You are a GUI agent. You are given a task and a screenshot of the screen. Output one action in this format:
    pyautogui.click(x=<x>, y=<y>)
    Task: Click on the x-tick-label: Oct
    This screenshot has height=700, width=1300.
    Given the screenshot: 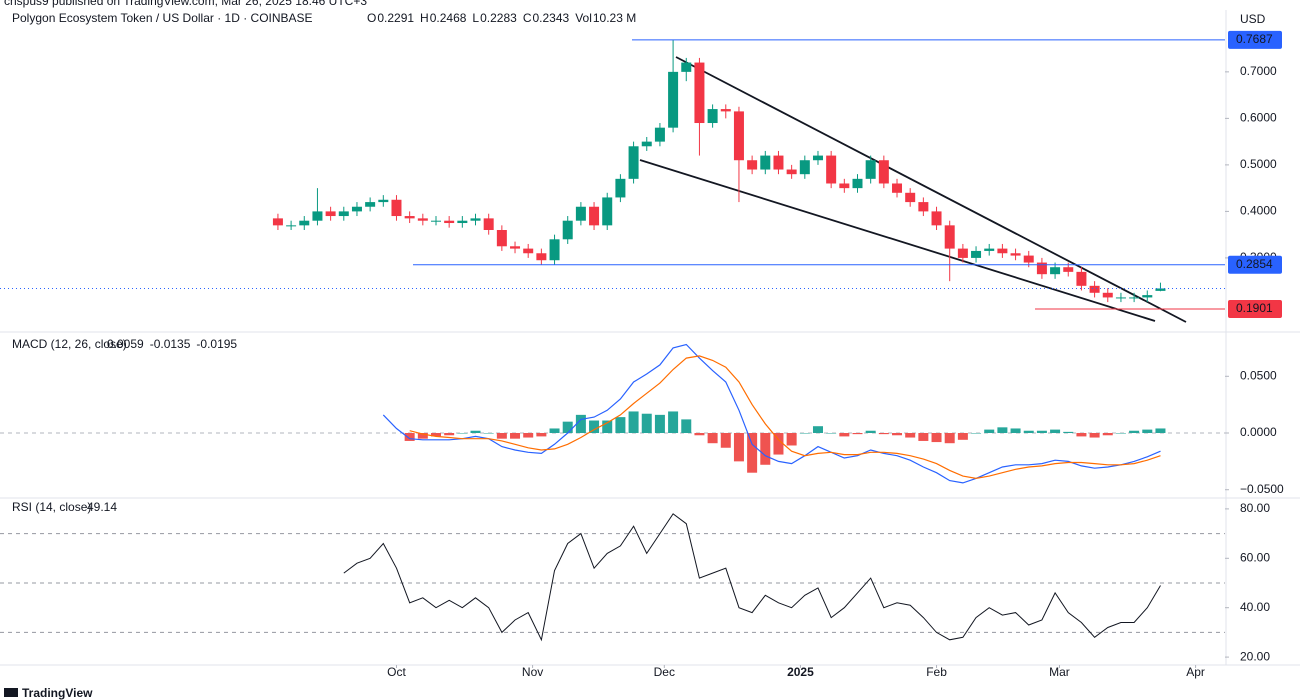 What is the action you would take?
    pyautogui.click(x=396, y=672)
    